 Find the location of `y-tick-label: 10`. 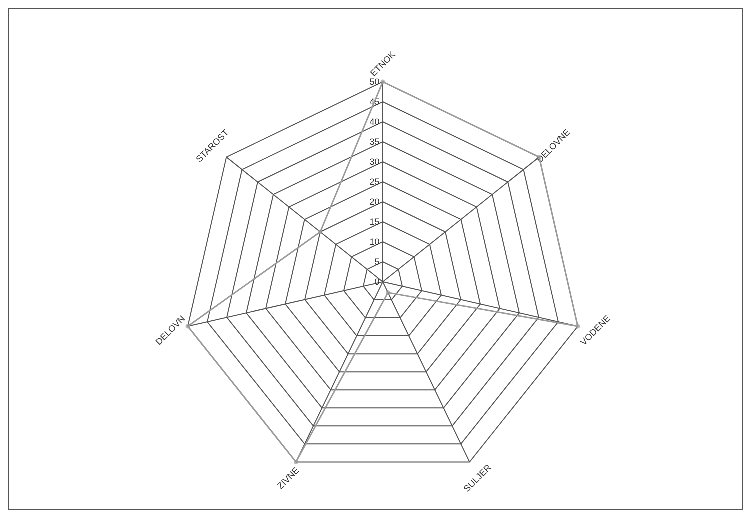

y-tick-label: 10 is located at coordinates (375, 242).